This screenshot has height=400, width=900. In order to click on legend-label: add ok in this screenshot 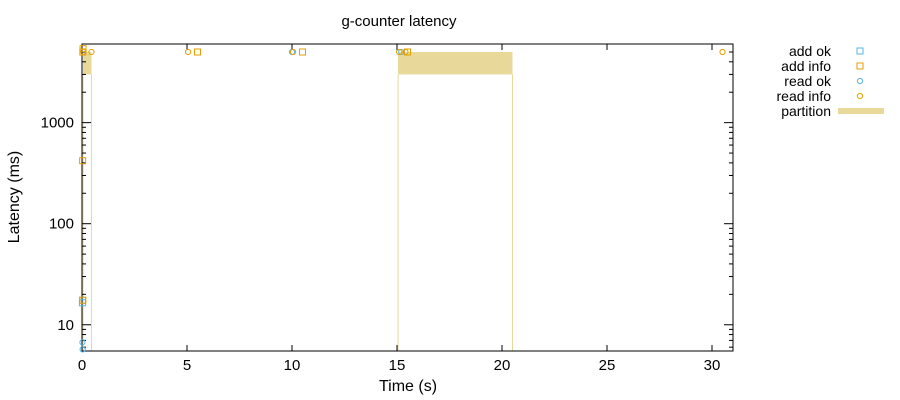, I will do `click(810, 51)`.